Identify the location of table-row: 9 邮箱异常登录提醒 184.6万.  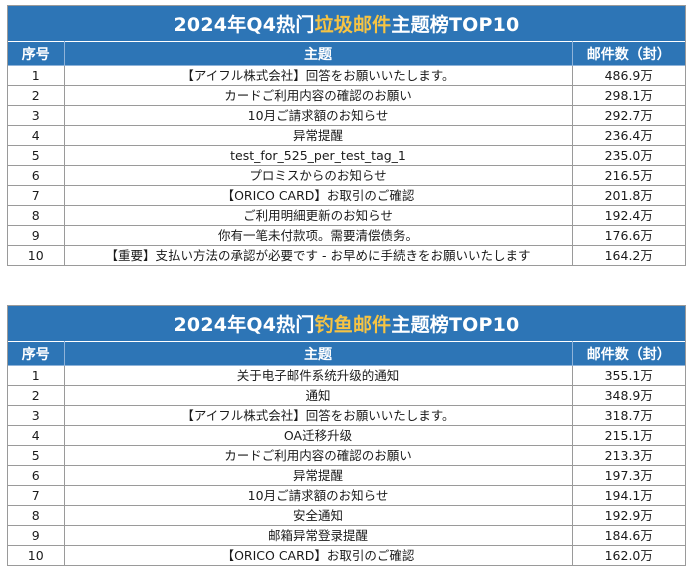
(346, 535).